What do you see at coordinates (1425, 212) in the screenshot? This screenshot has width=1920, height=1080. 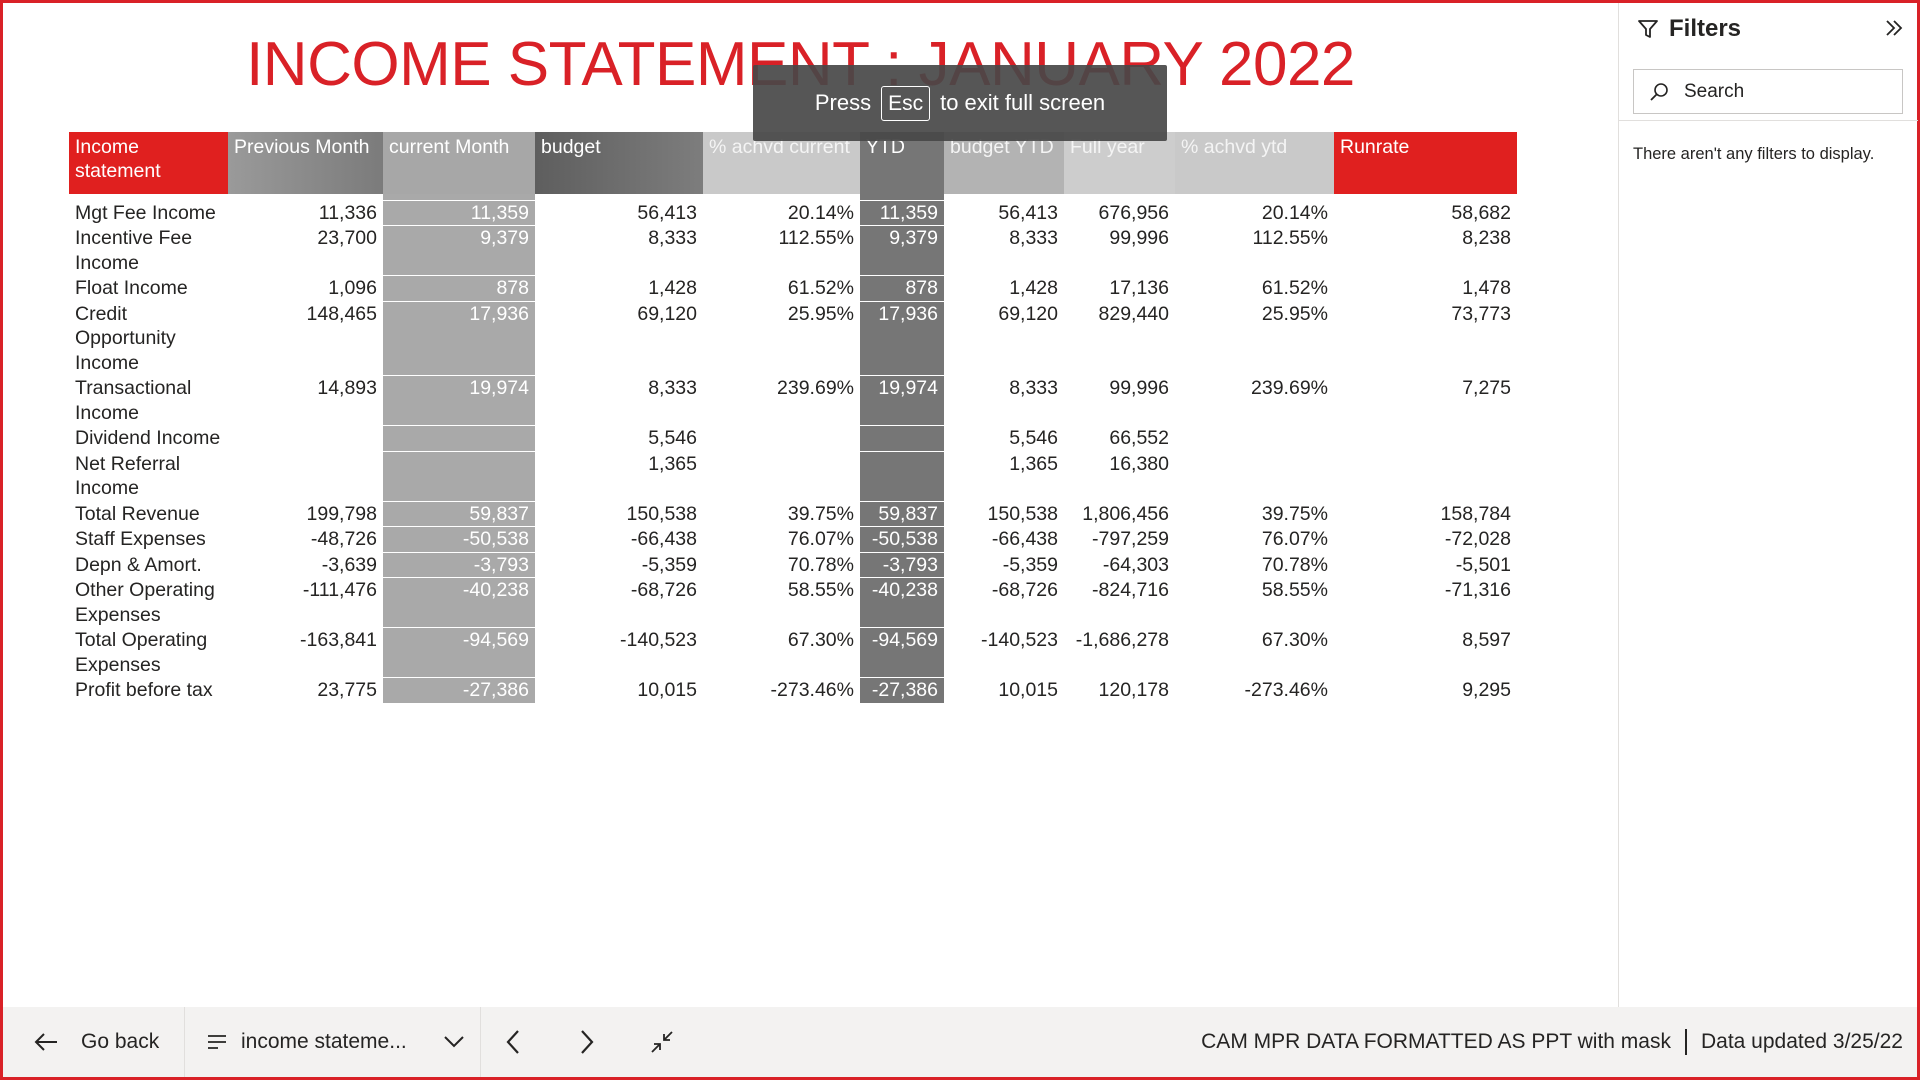 I see `table-cell: 58,682` at bounding box center [1425, 212].